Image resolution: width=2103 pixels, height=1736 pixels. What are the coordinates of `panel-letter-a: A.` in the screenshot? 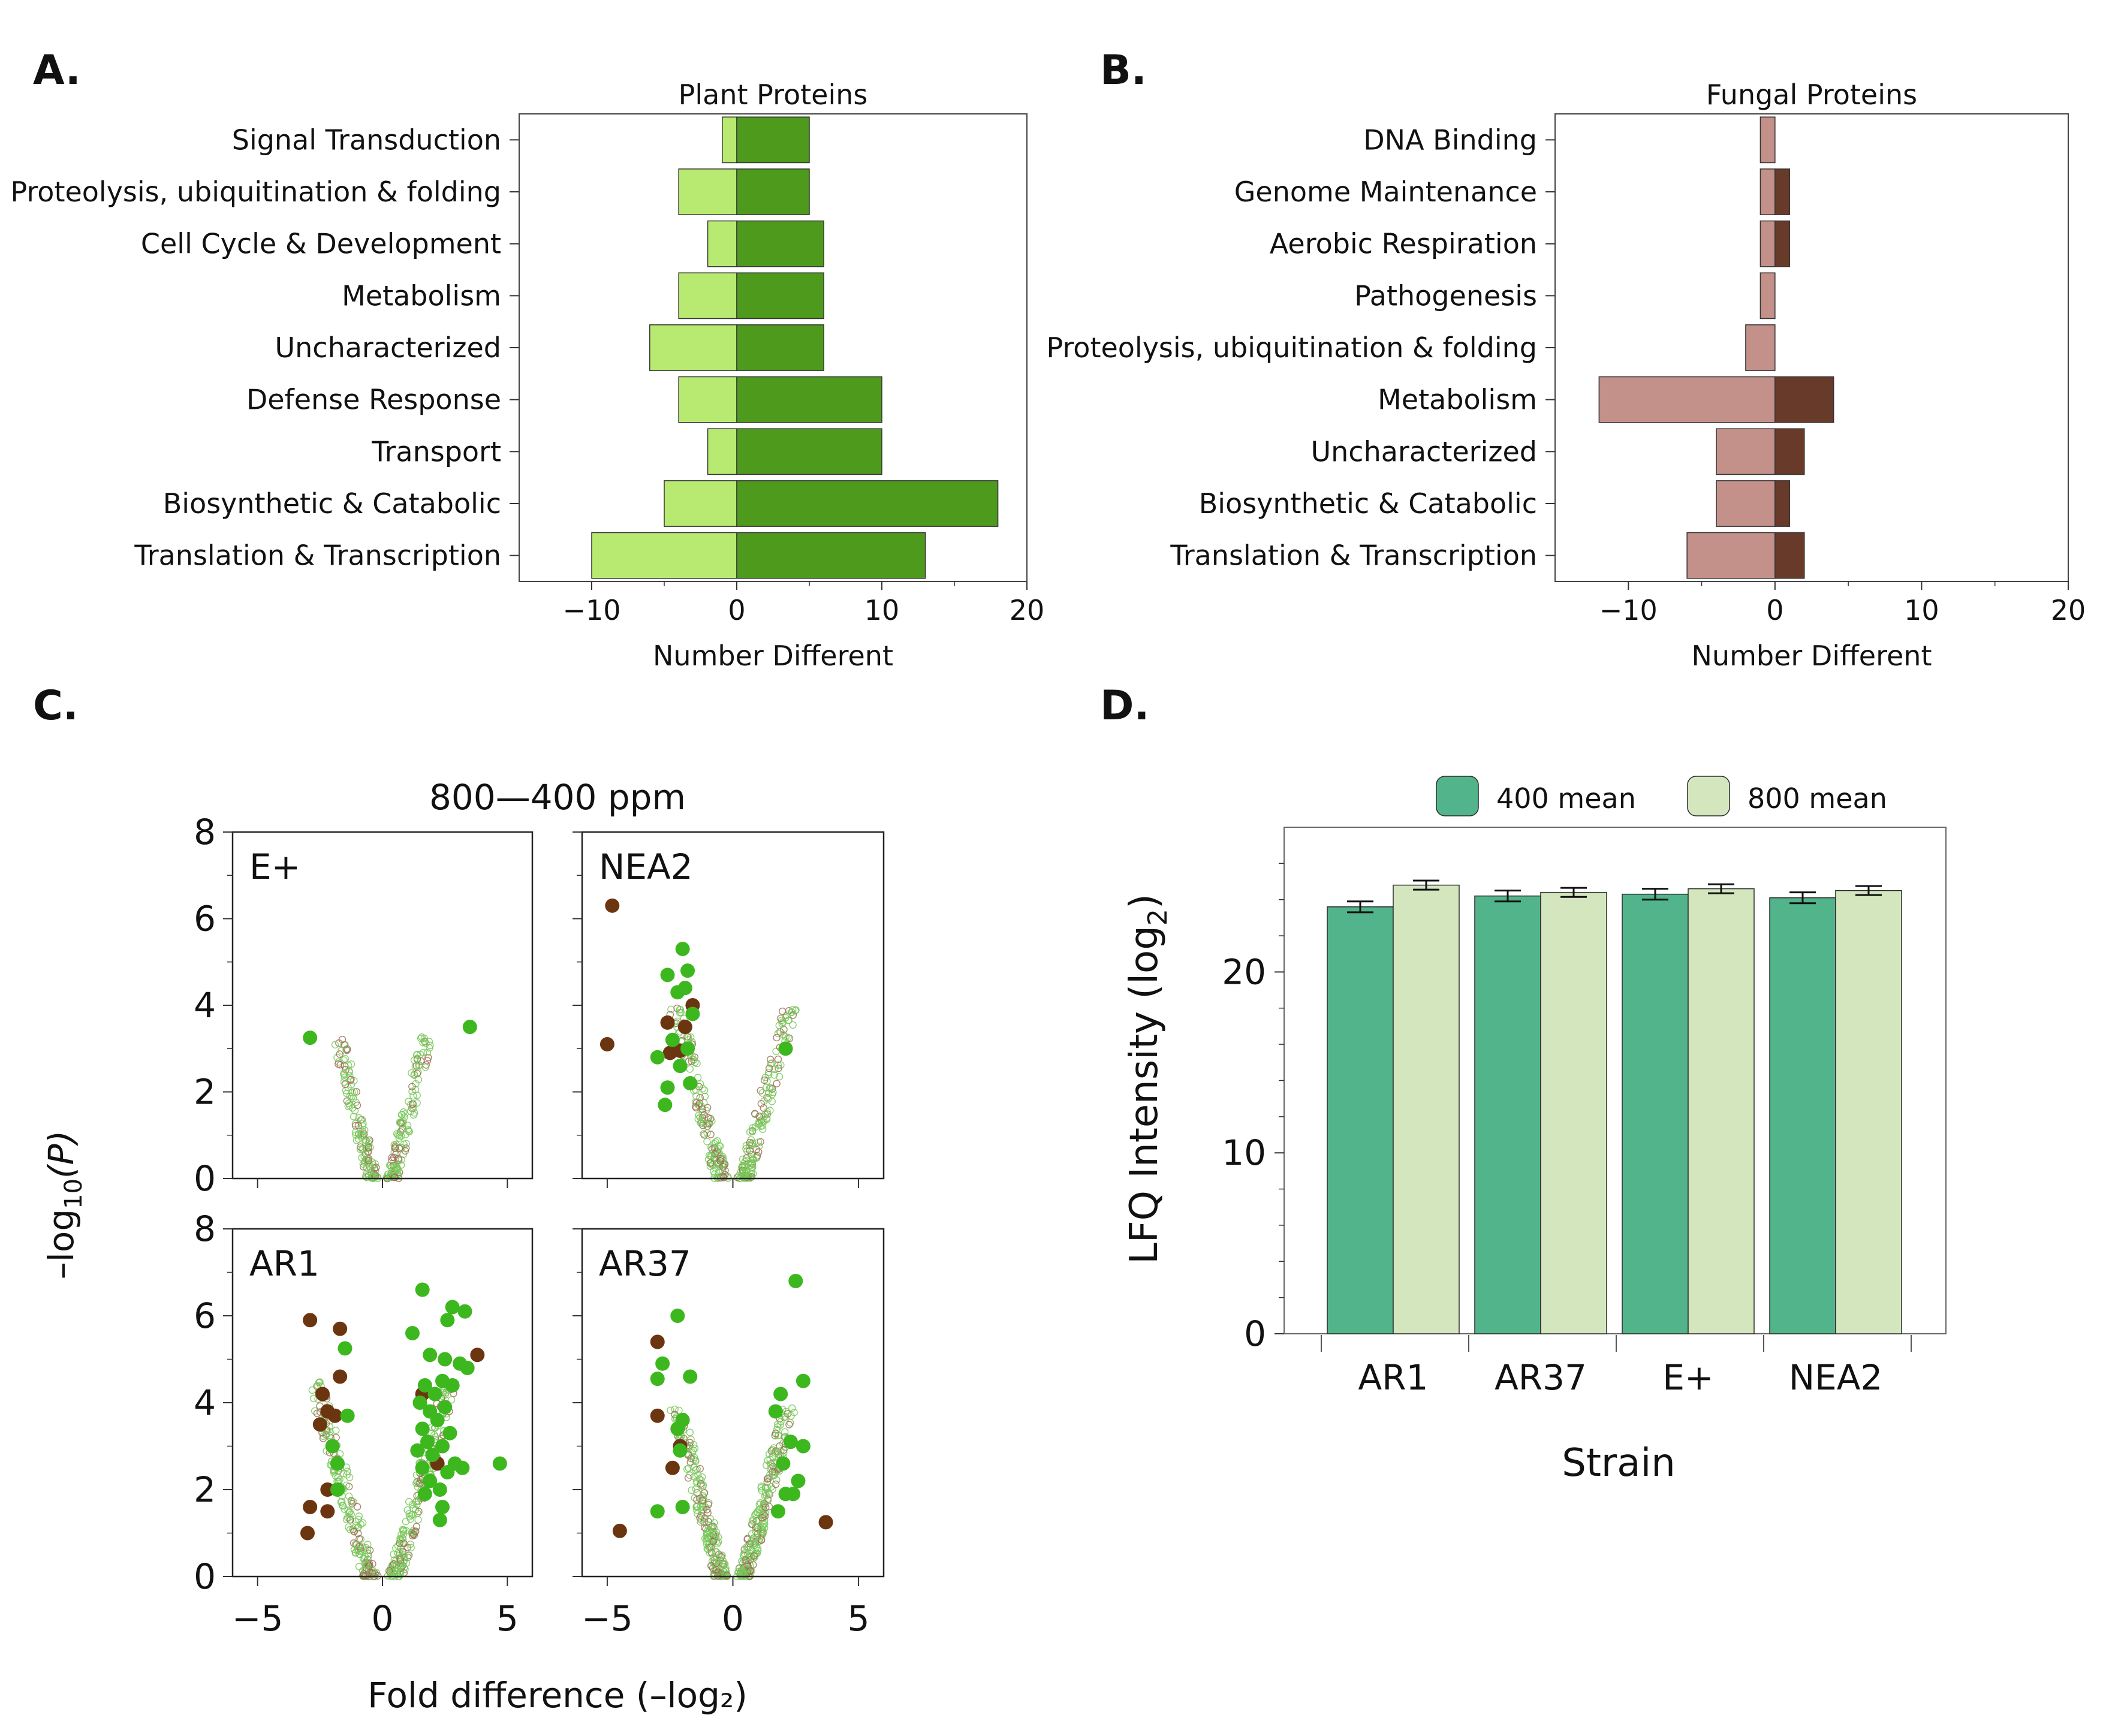 It's located at (57, 70).